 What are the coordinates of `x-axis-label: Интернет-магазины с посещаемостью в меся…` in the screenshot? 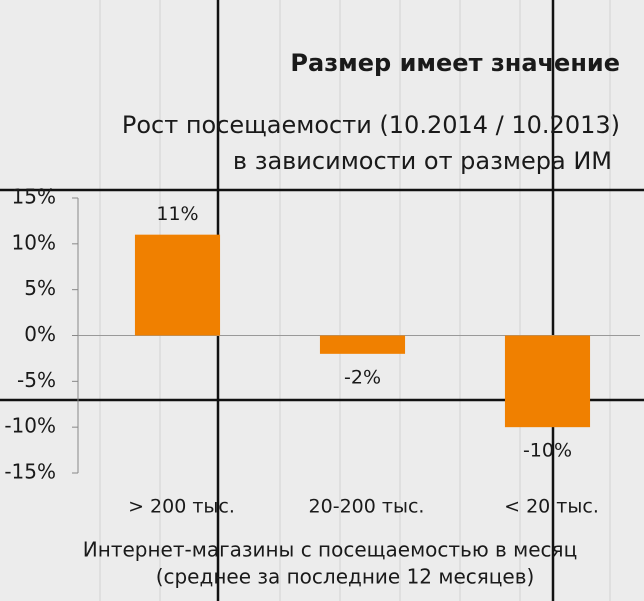 It's located at (330, 550).